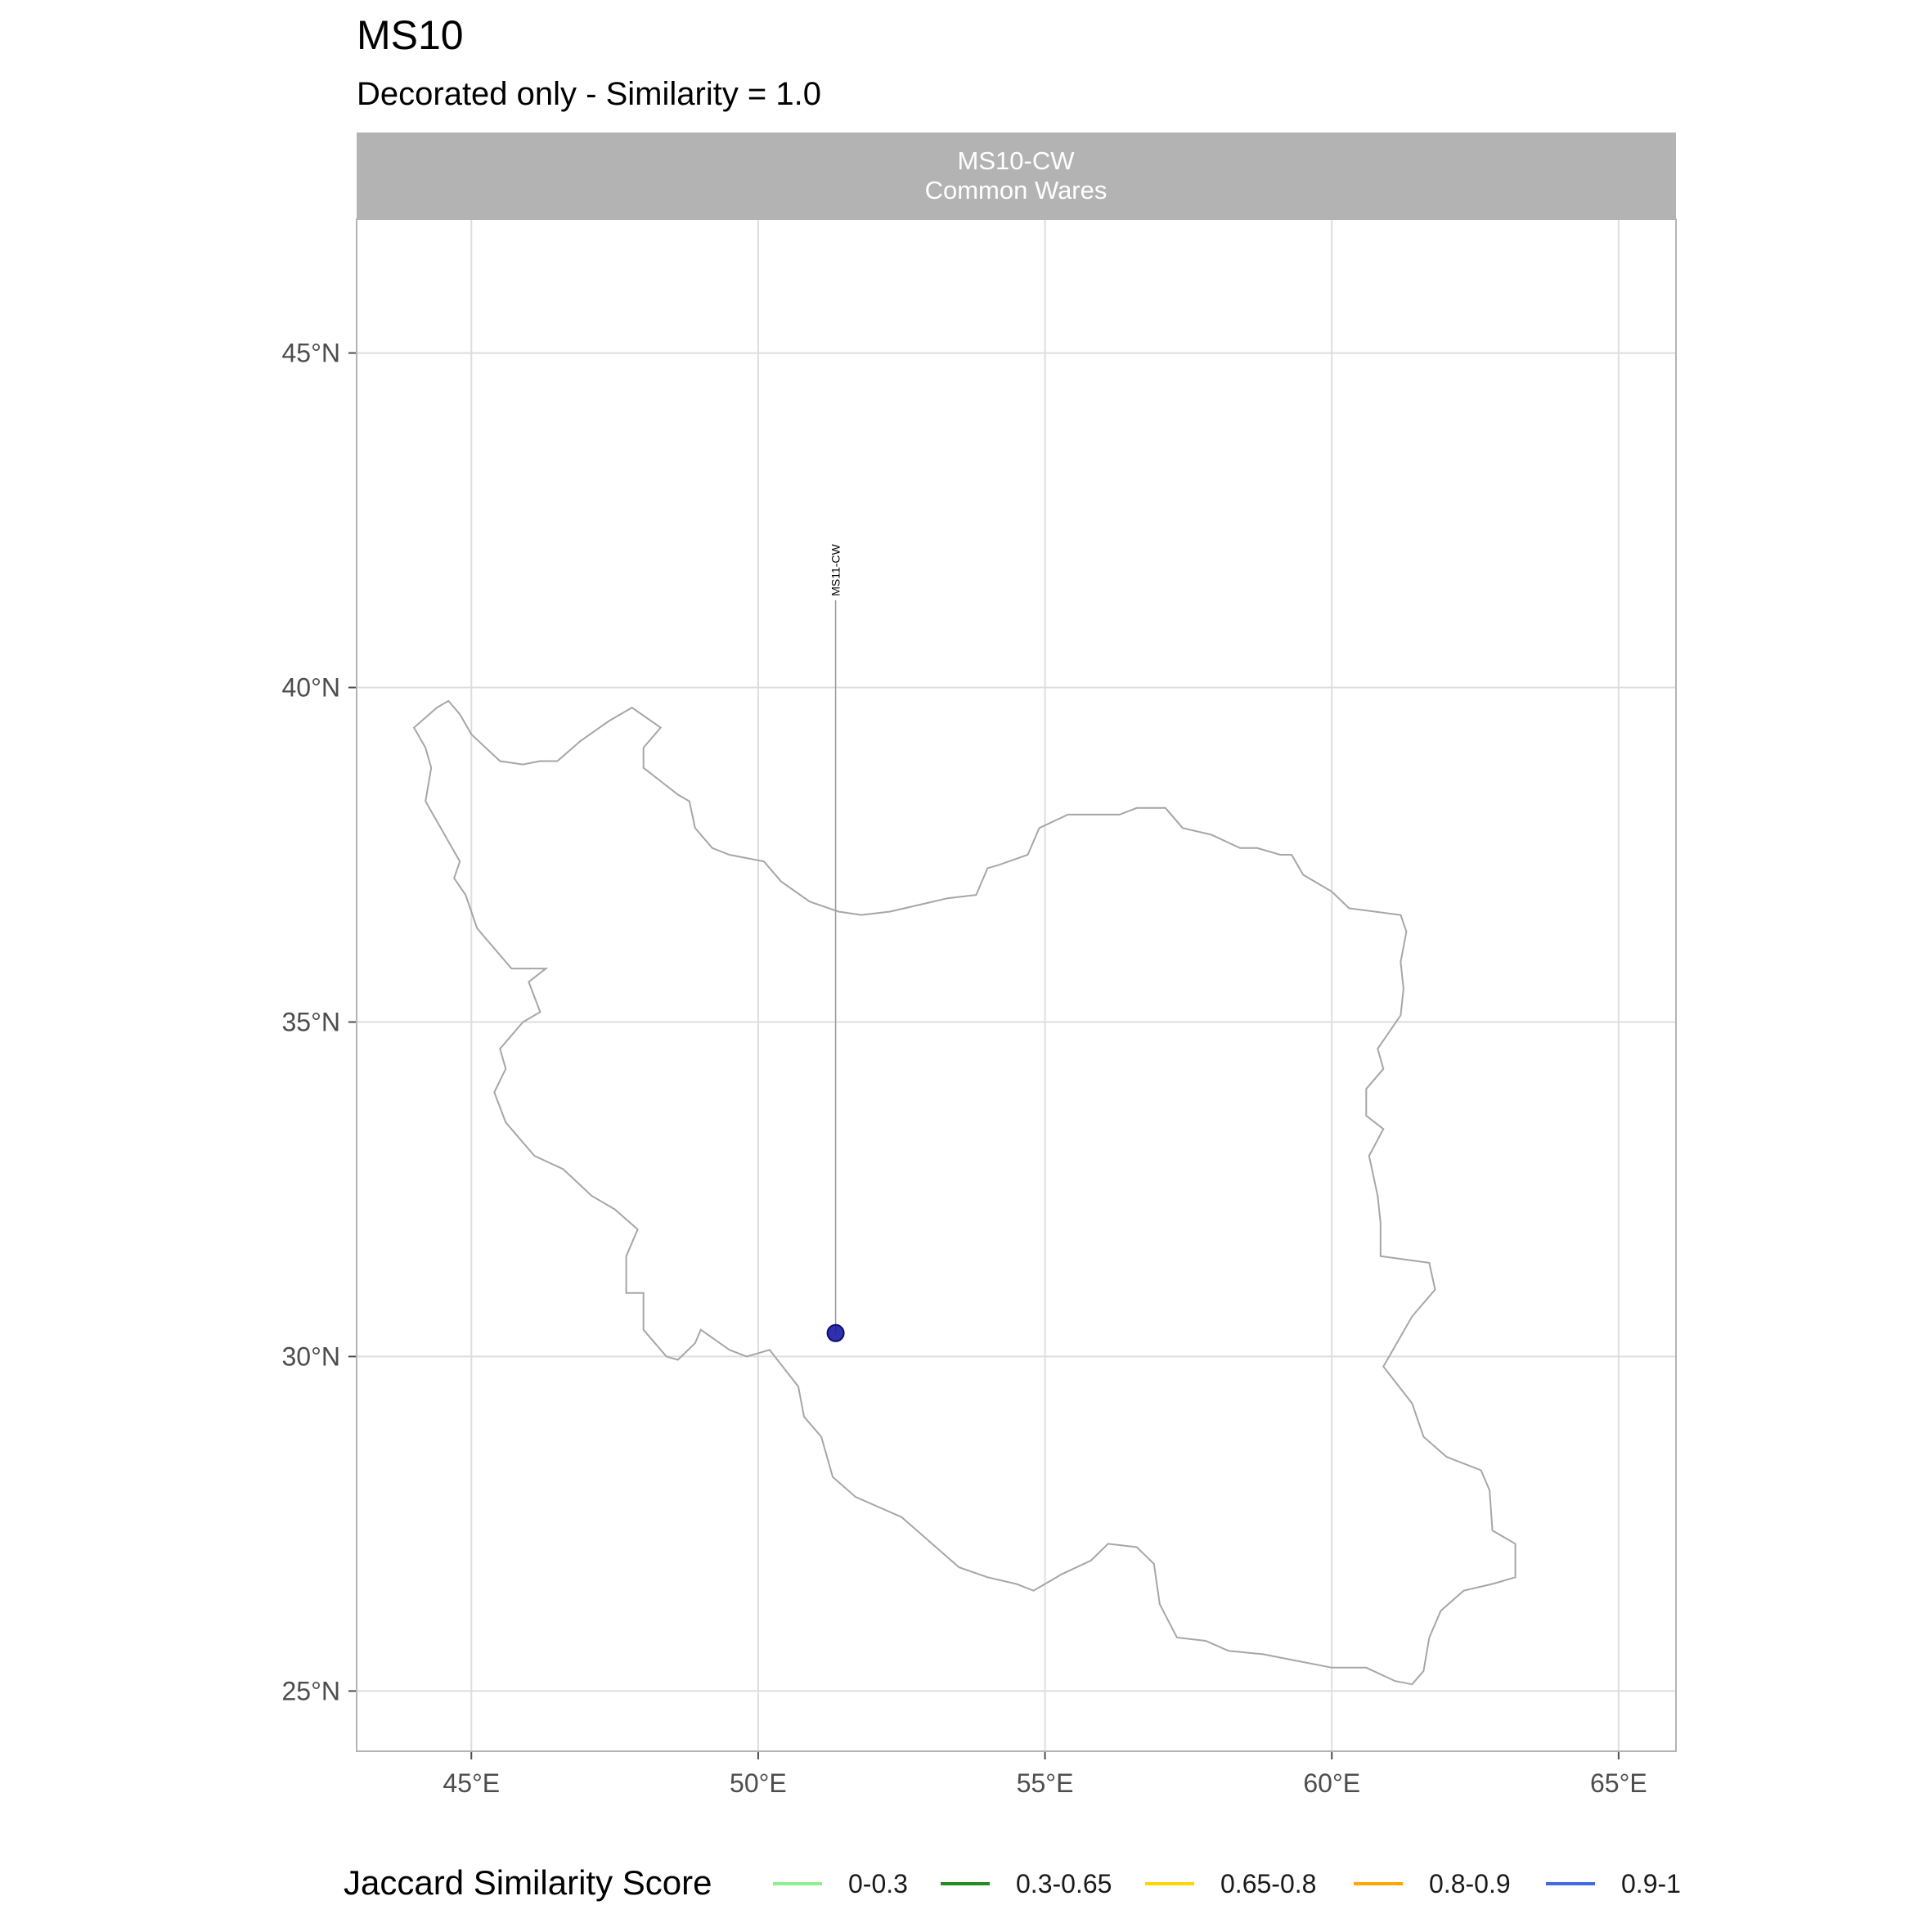 The image size is (1932, 1932). Describe the element at coordinates (312, 1690) in the screenshot. I see `y-tick-label: 25°N` at that location.